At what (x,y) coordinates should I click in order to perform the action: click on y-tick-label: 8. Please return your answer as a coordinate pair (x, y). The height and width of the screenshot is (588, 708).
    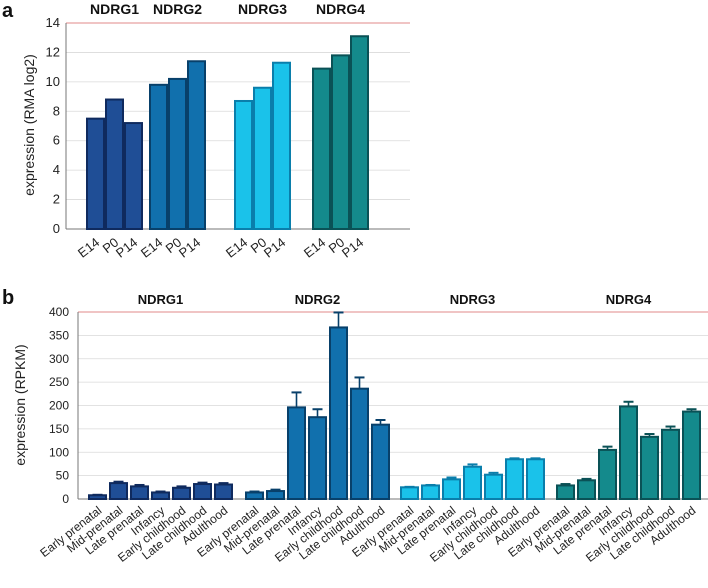
    Looking at the image, I should click on (56, 110).